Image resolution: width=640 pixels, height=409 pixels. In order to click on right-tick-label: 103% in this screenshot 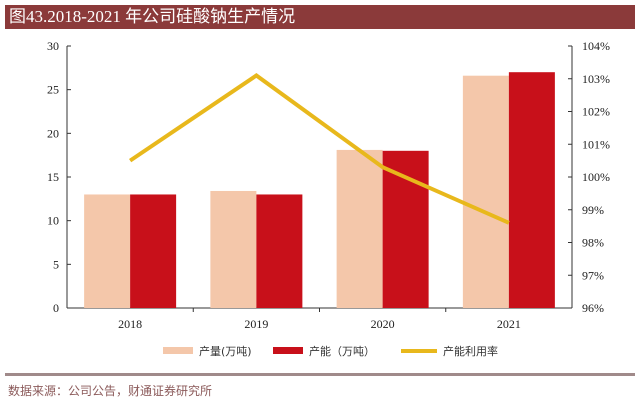, I will do `click(596, 79)`.